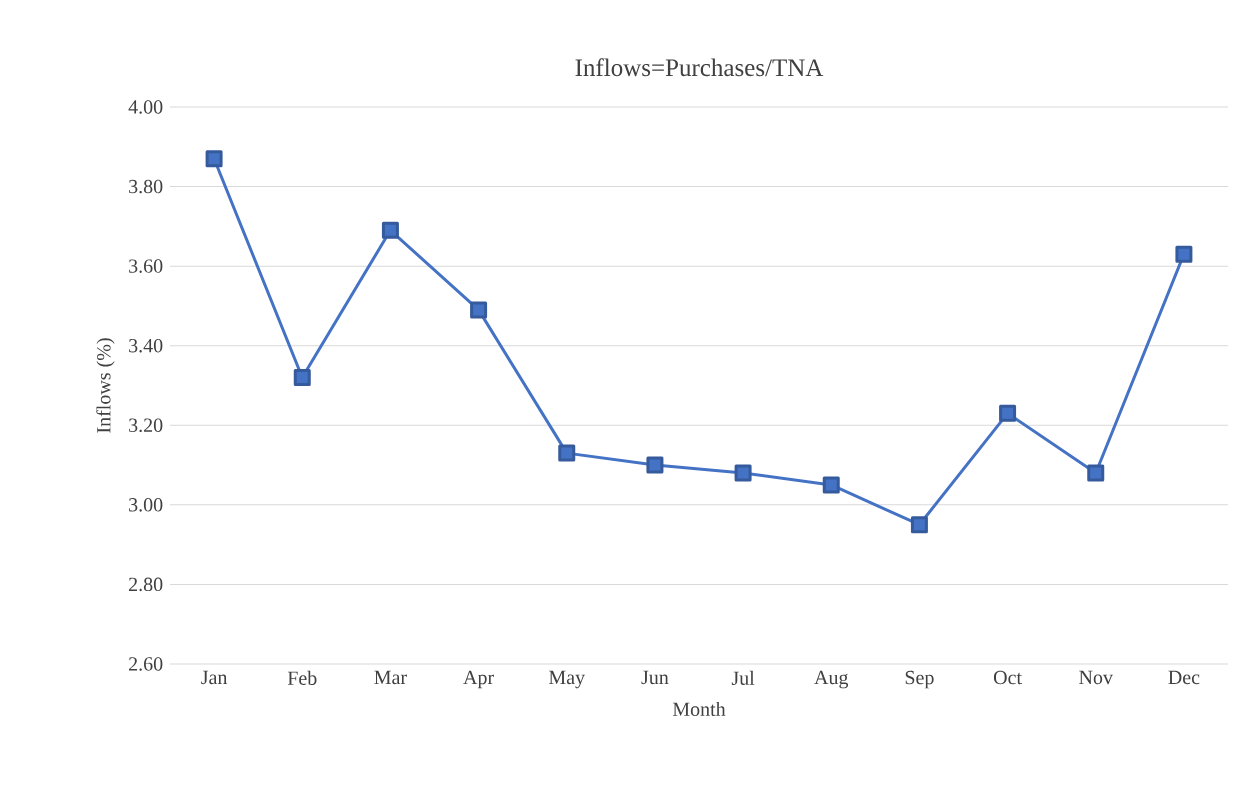  Describe the element at coordinates (699, 67) in the screenshot. I see `chart-title: Inflows=Purchases/TNA` at that location.